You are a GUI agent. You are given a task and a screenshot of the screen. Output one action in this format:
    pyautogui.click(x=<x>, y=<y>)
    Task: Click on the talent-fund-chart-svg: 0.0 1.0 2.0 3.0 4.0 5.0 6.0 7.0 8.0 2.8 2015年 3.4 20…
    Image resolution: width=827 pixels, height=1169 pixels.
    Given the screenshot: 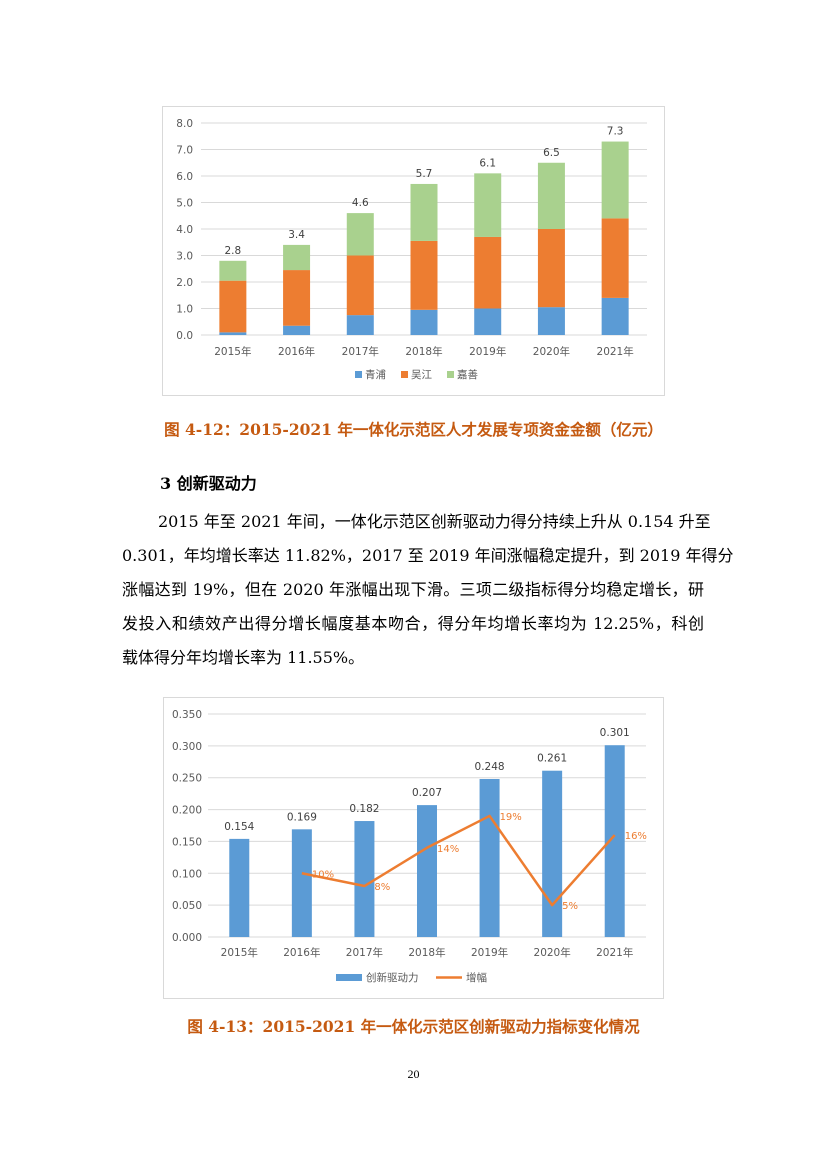 What is the action you would take?
    pyautogui.click(x=411, y=249)
    